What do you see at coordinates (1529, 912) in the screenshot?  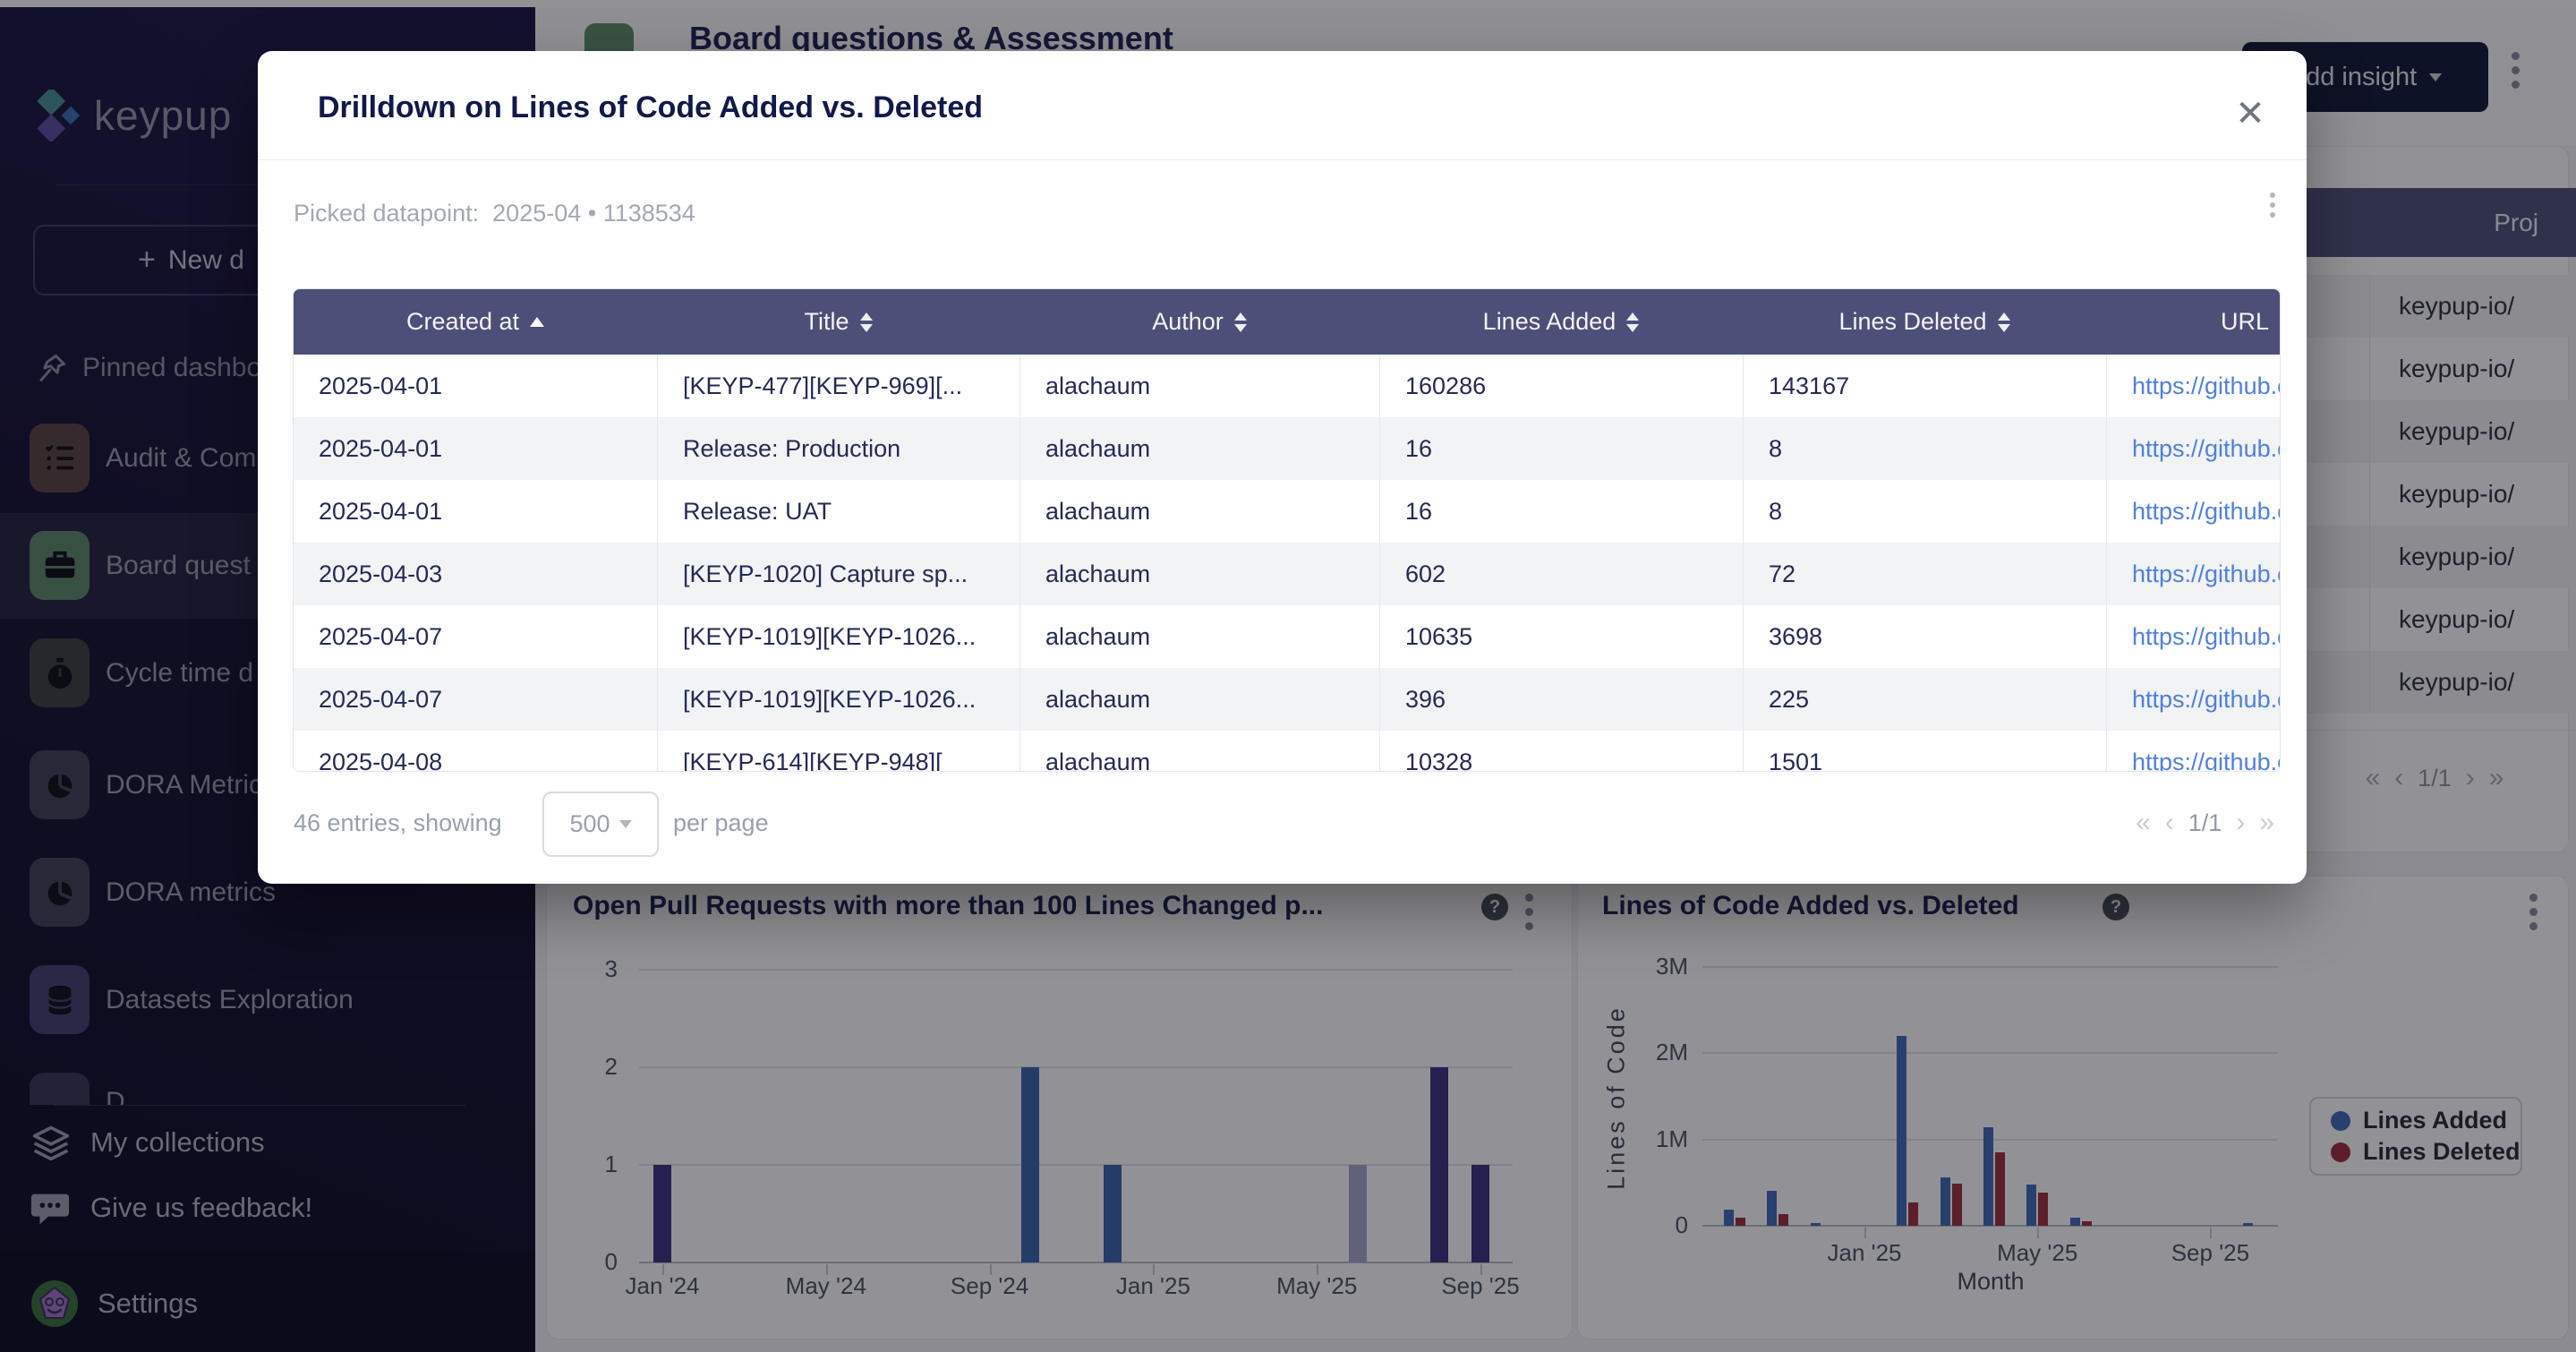 I see `chart-kebab-icon-left` at bounding box center [1529, 912].